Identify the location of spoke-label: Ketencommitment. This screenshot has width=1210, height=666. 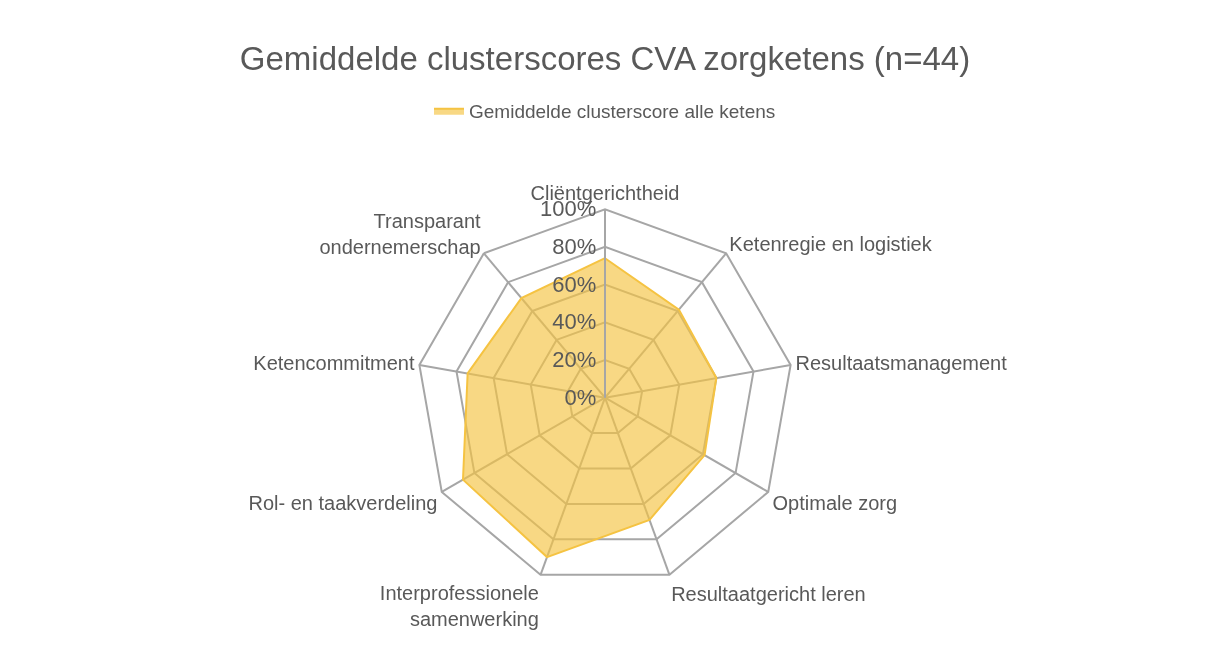
(334, 363).